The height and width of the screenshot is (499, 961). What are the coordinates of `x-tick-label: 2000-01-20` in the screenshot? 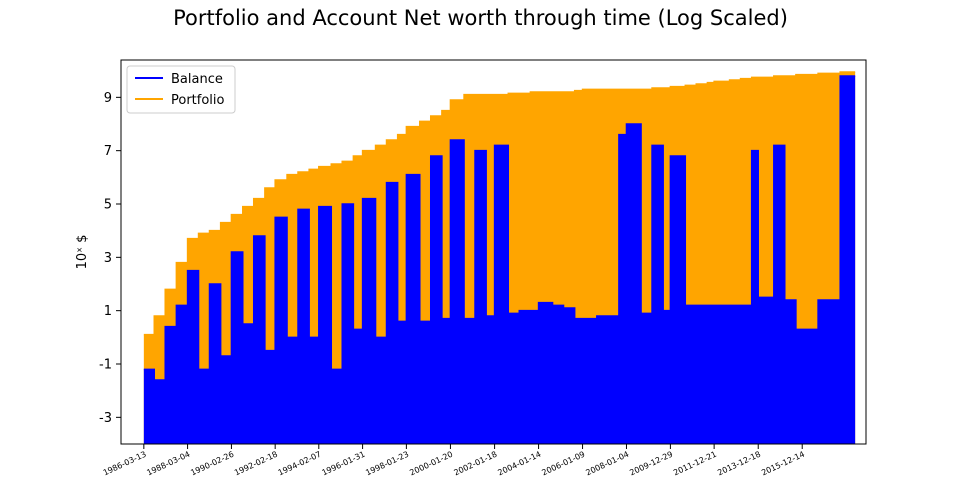 It's located at (431, 464).